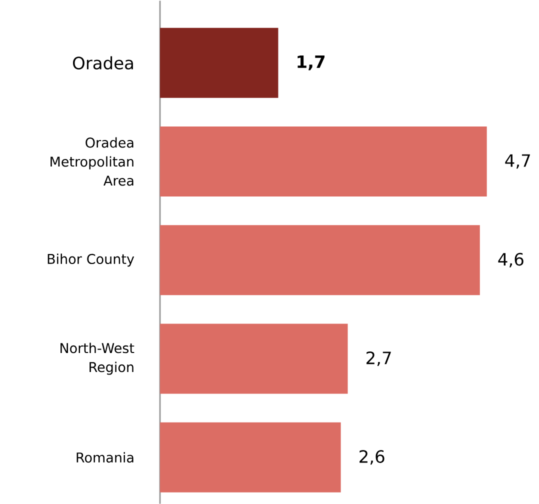 The image size is (539, 504). Describe the element at coordinates (97, 358) in the screenshot. I see `y-tick-label: North-West Region` at that location.